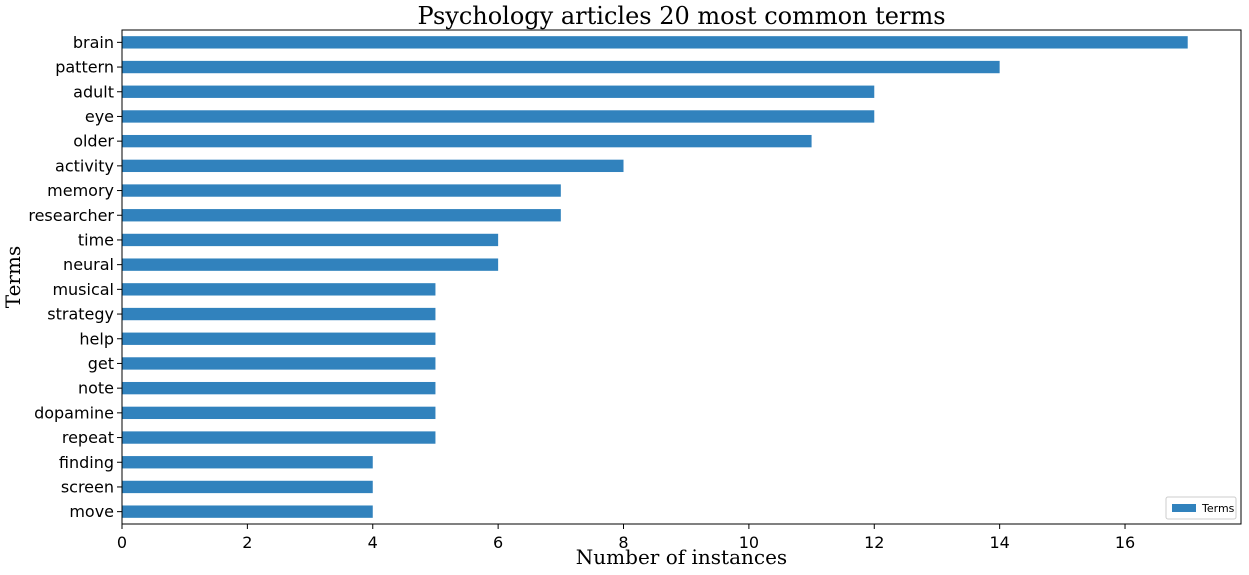 The height and width of the screenshot is (575, 1249). Describe the element at coordinates (467, 141) in the screenshot. I see `bar-older` at that location.